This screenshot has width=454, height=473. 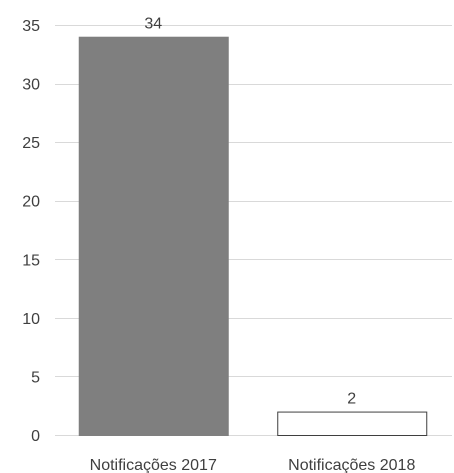 What do you see at coordinates (153, 24) in the screenshot?
I see `data-label-1: 34` at bounding box center [153, 24].